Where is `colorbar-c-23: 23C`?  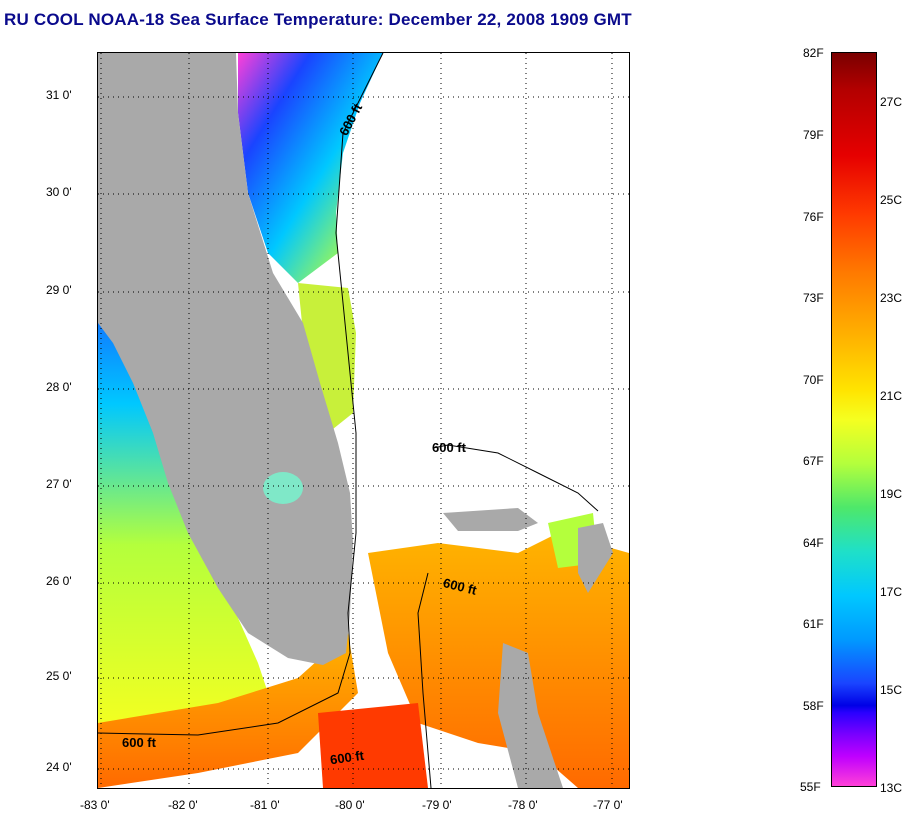 colorbar-c-23: 23C is located at coordinates (891, 298).